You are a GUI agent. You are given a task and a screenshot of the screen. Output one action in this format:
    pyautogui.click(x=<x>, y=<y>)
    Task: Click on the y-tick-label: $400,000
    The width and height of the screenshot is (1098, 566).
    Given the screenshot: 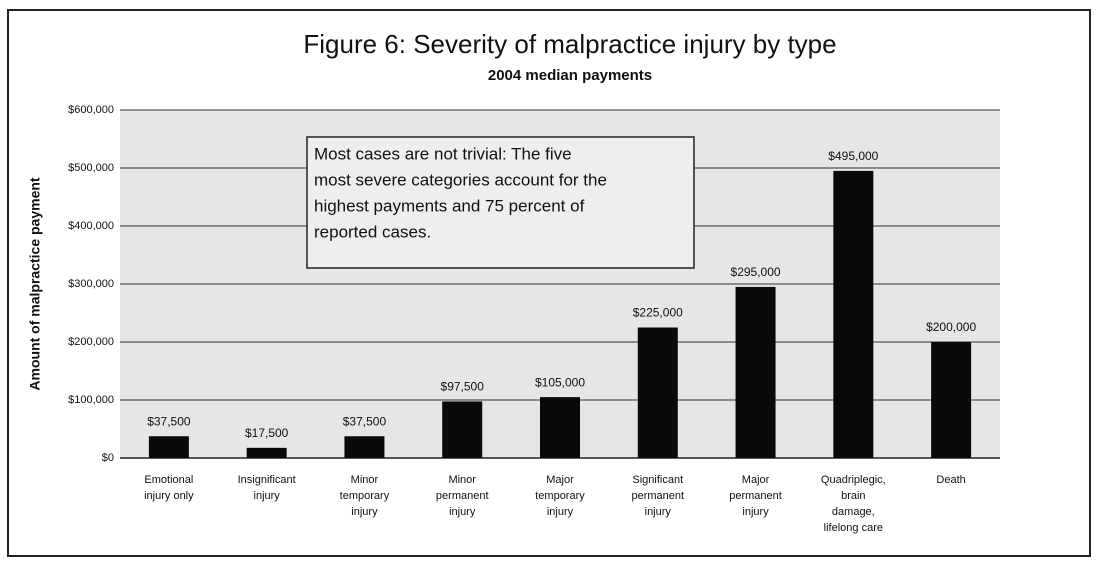 What is the action you would take?
    pyautogui.click(x=91, y=226)
    